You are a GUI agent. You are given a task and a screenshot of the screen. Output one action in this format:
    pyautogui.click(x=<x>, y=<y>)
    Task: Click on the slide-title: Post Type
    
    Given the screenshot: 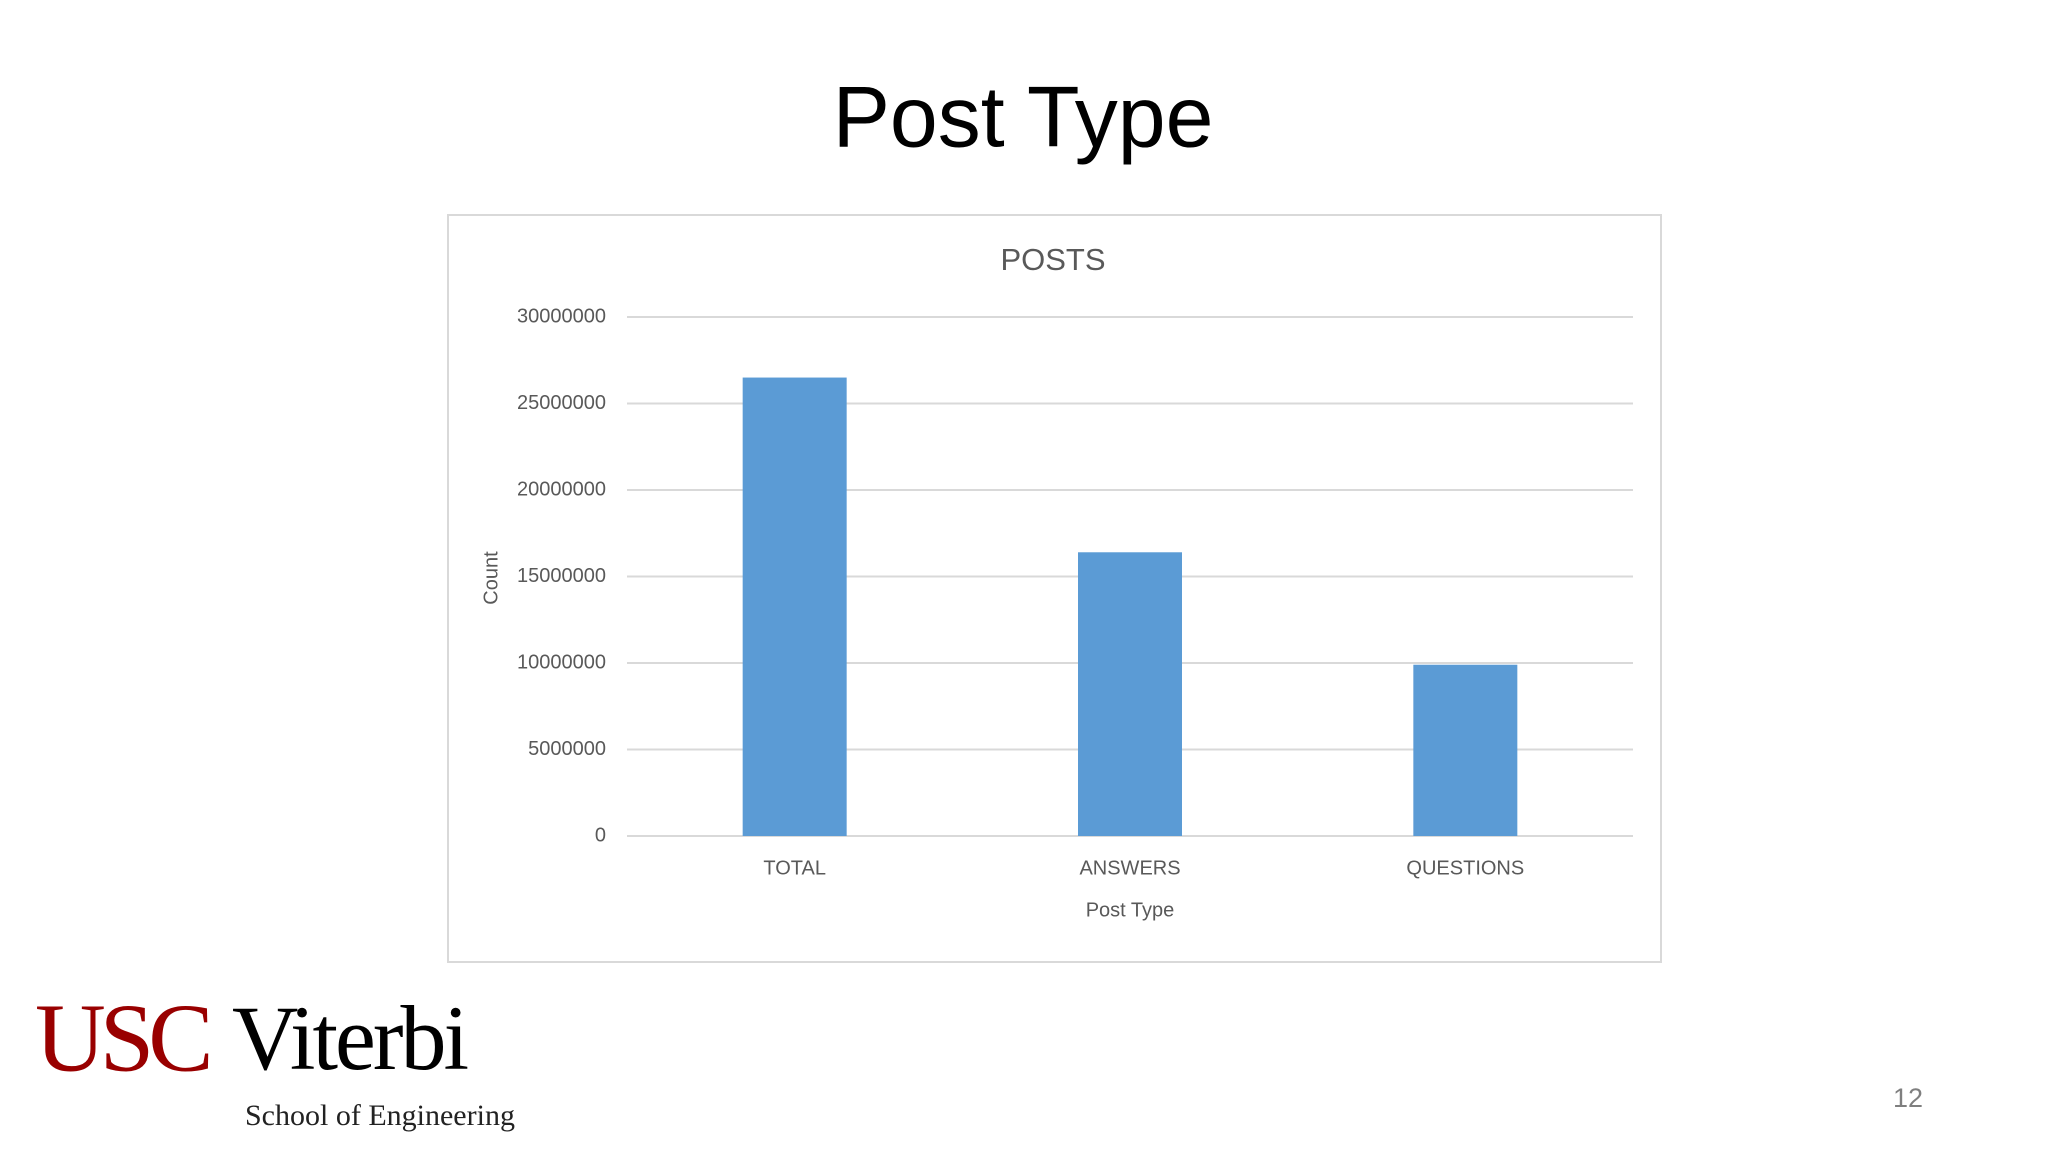 What is the action you would take?
    pyautogui.click(x=1023, y=118)
    